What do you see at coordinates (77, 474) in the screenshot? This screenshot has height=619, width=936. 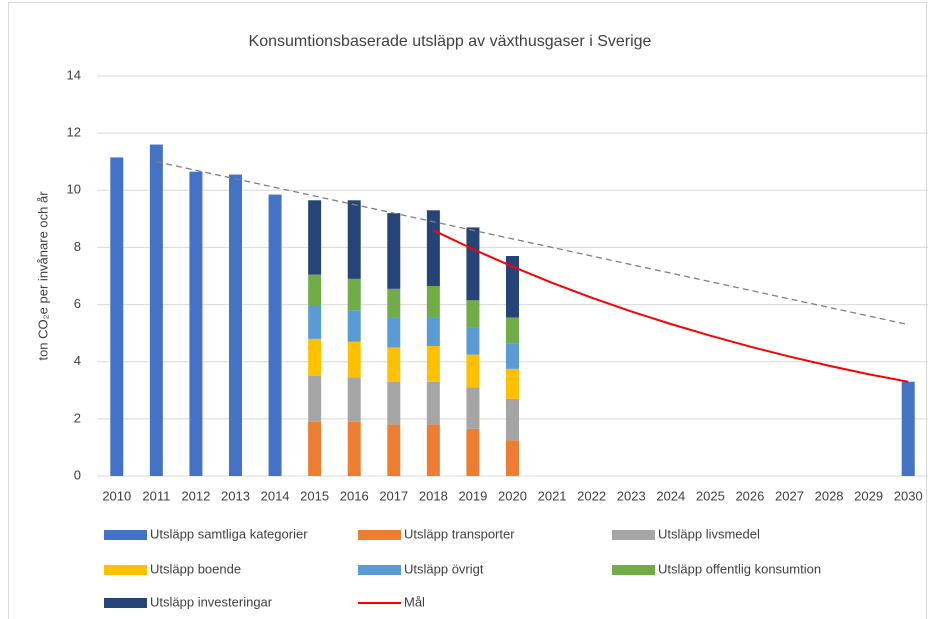 I see `y-tick-label: 0` at bounding box center [77, 474].